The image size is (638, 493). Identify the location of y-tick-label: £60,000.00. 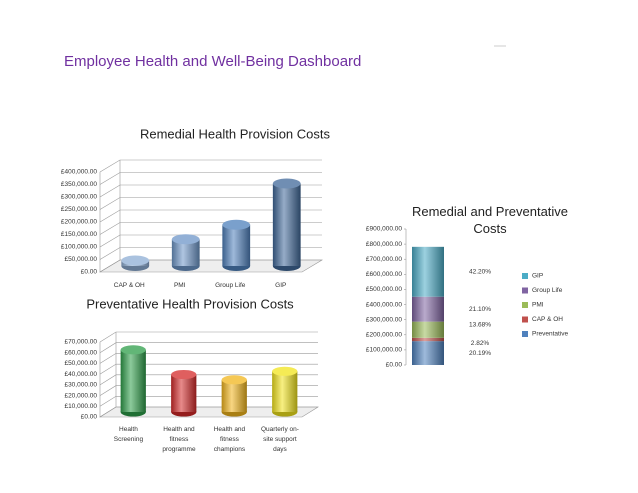
(80, 352).